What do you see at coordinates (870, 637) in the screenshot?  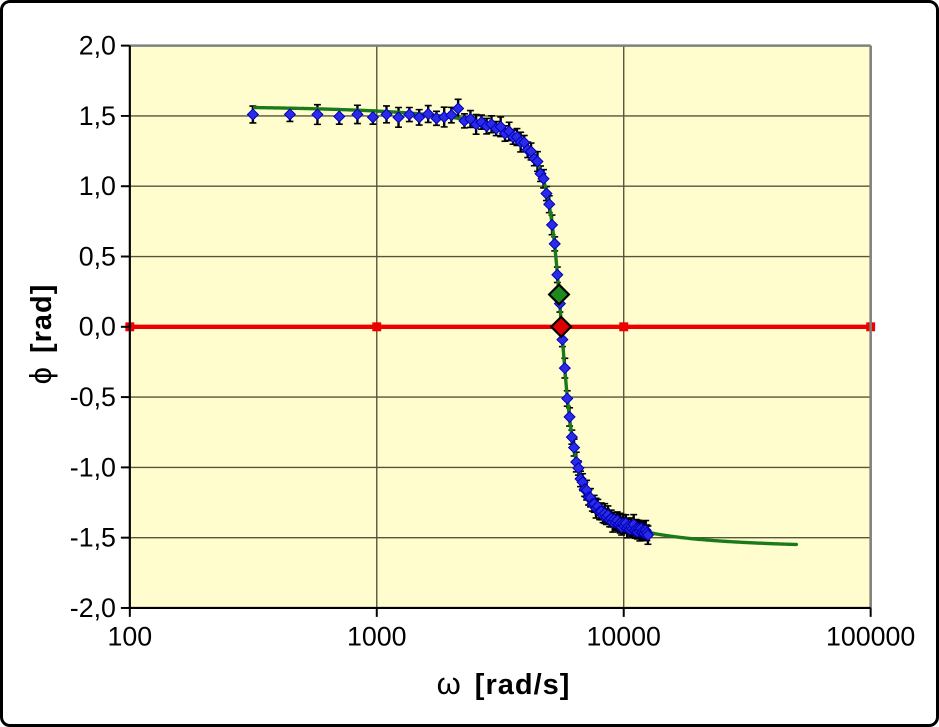 I see `x-tick-label: 100000` at bounding box center [870, 637].